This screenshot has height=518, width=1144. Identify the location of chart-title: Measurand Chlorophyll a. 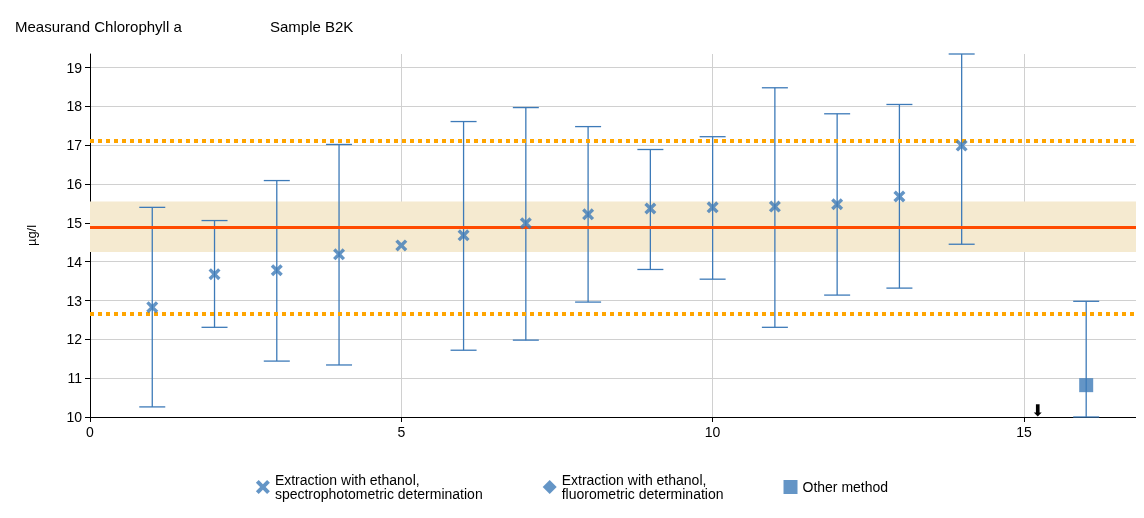
(99, 26).